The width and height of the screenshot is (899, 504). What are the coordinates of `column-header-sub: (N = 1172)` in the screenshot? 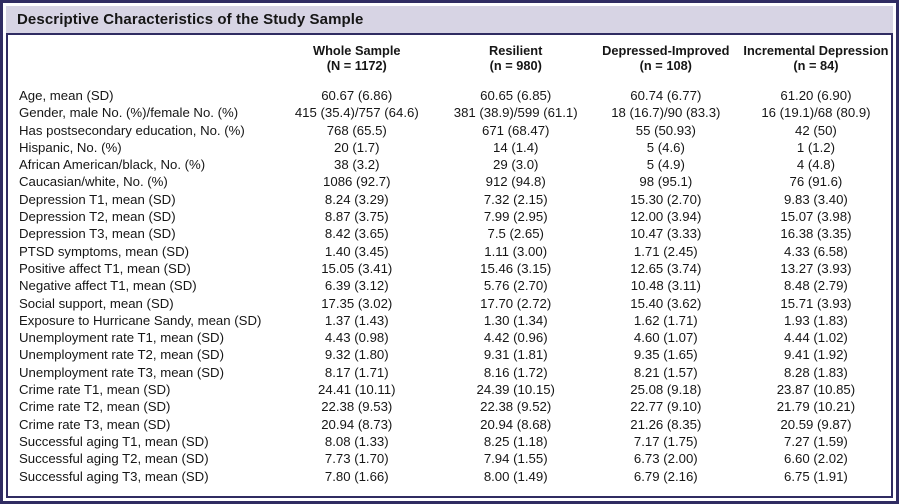 It's located at (356, 65).